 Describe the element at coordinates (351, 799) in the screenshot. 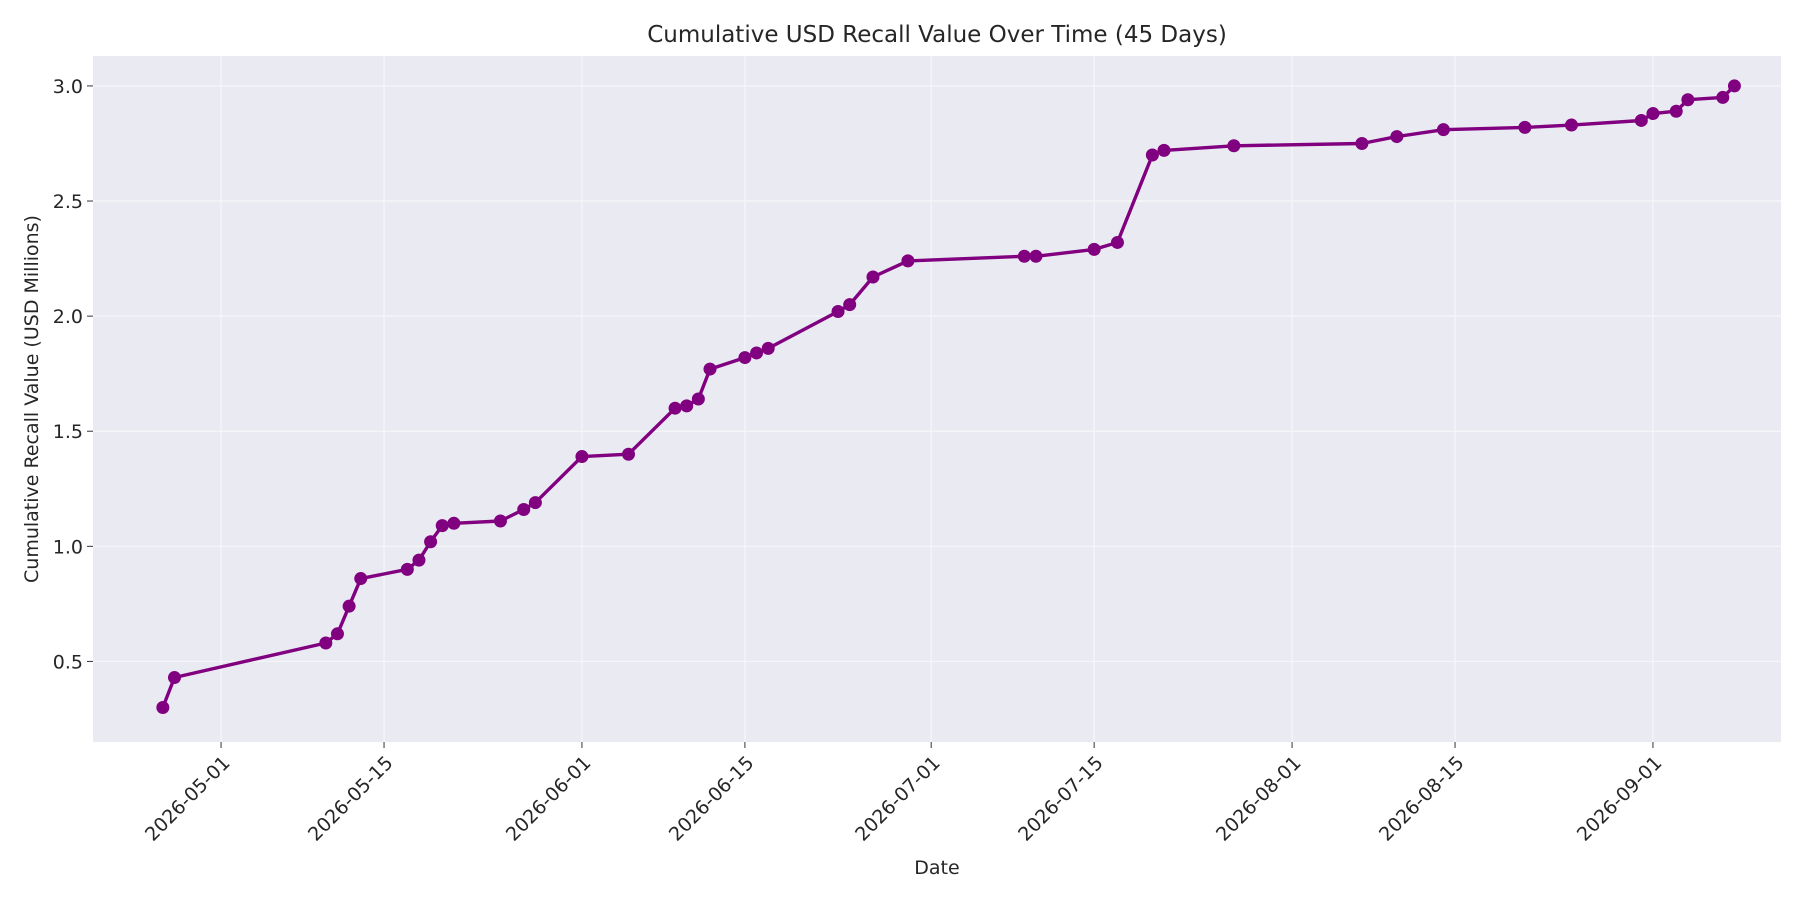

I see `x-tick-label: 2026-05-15` at that location.